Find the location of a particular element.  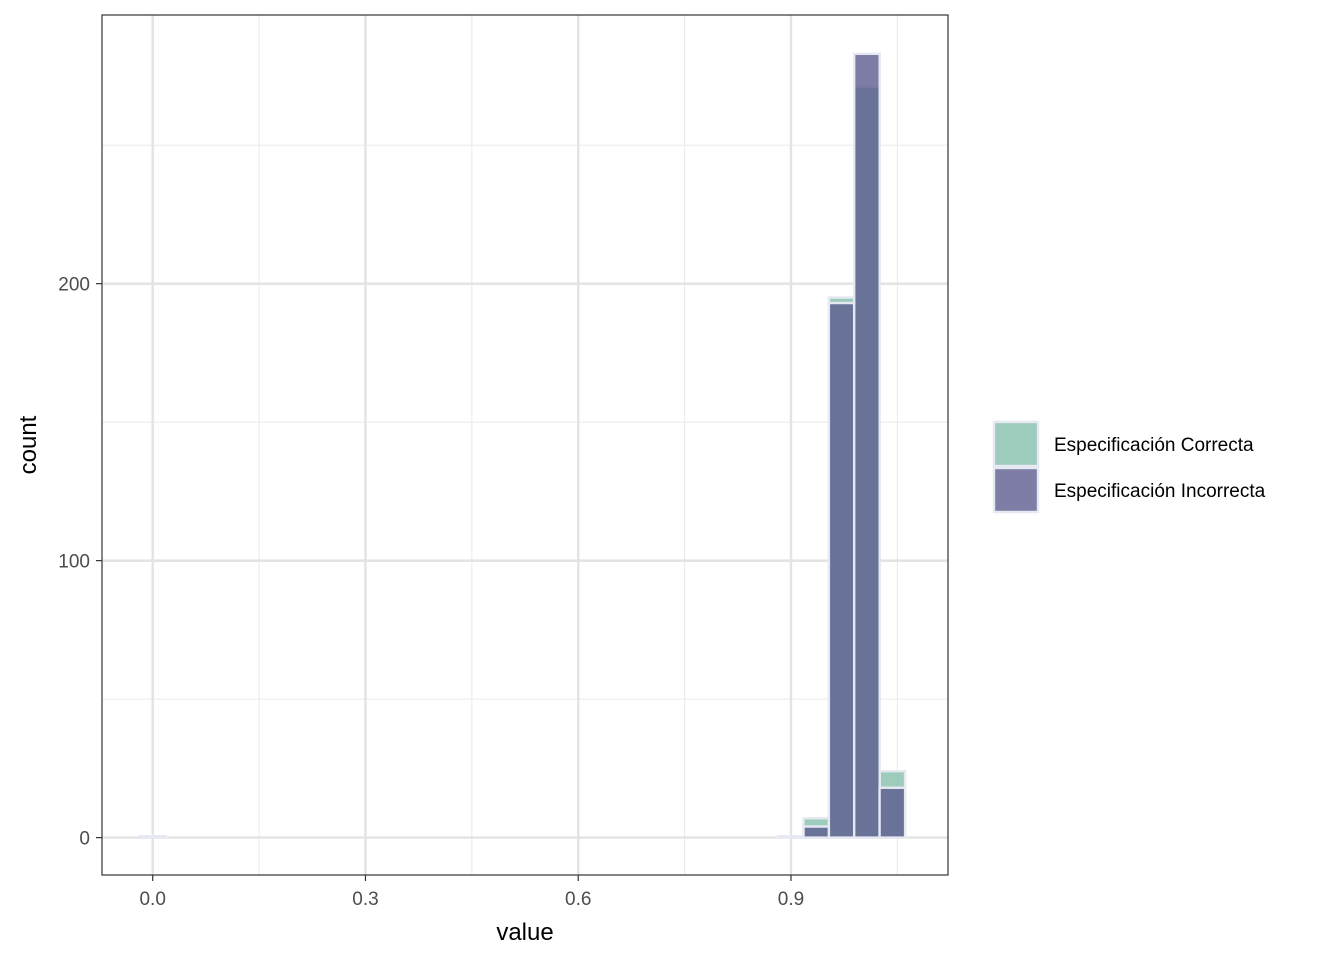

x-tick-label: 0.6 is located at coordinates (578, 899).